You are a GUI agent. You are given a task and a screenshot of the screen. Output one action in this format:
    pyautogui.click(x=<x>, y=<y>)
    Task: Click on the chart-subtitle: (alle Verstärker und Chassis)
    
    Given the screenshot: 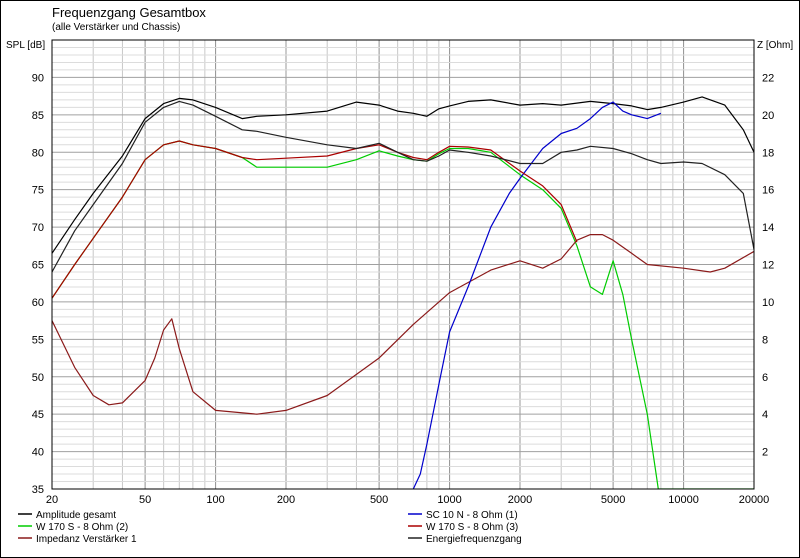 What is the action you would take?
    pyautogui.click(x=116, y=27)
    